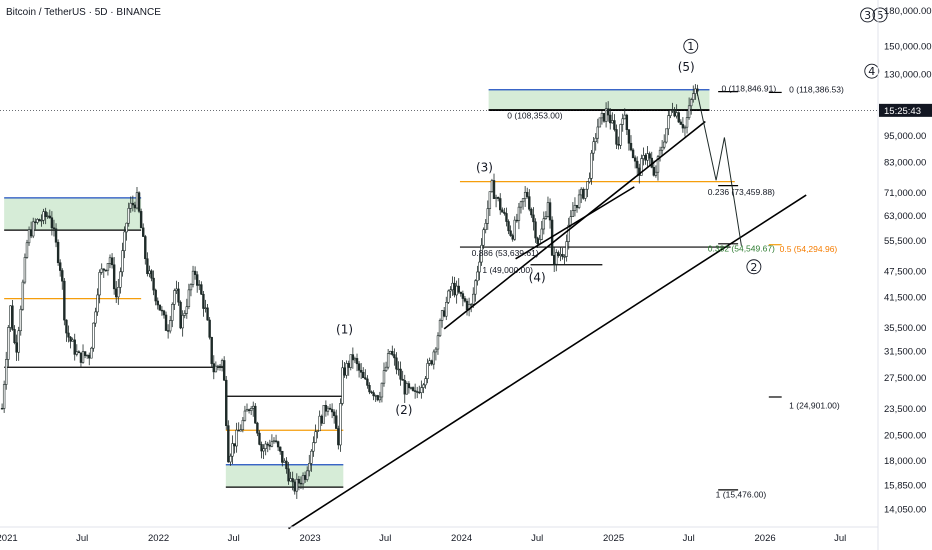 The height and width of the screenshot is (550, 932). I want to click on price-tick-label: 23,500.00, so click(905, 409).